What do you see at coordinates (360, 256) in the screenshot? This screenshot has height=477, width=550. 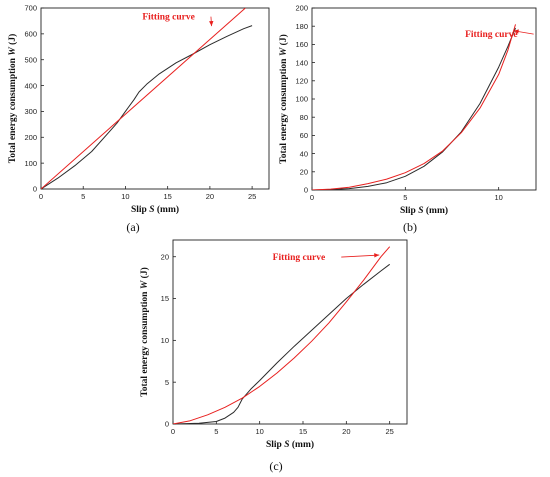 I see `annotation-arrow-line` at bounding box center [360, 256].